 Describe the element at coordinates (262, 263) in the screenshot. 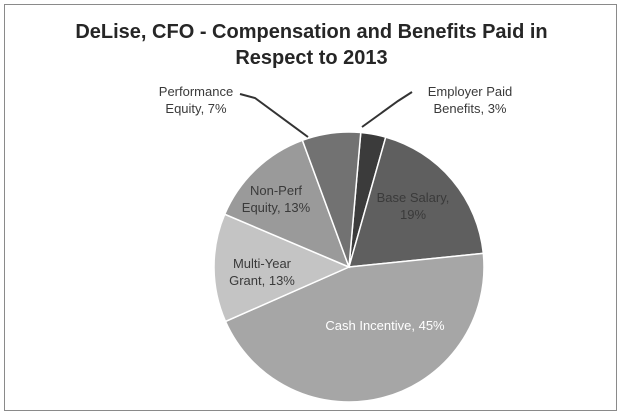

I see `slice-label-line: Multi-Year` at that location.